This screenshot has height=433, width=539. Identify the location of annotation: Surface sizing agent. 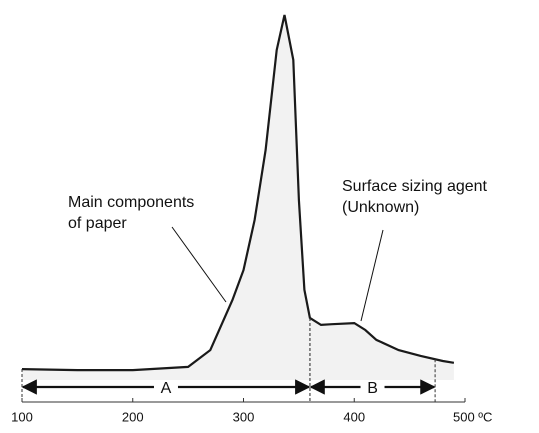
(415, 186).